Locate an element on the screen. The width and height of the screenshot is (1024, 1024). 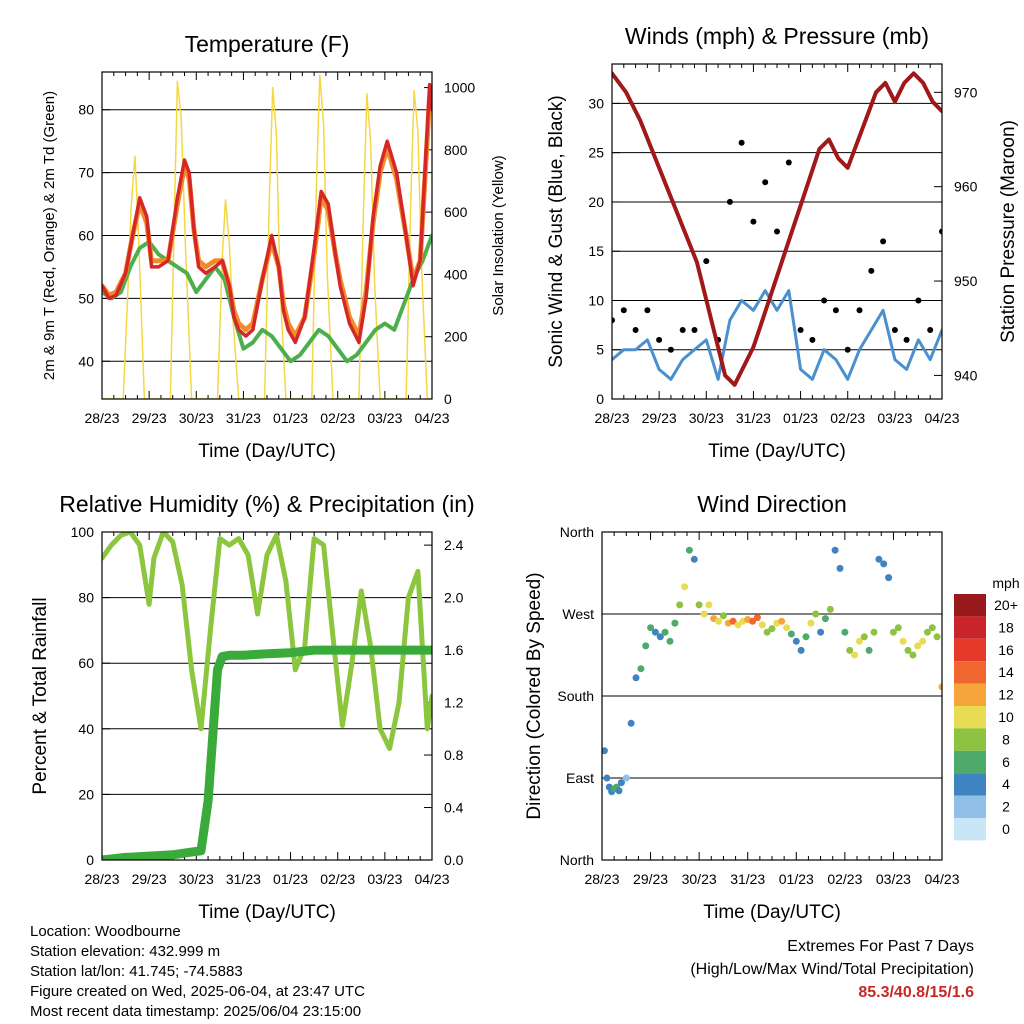
y-tick-label: 60 is located at coordinates (86, 663).